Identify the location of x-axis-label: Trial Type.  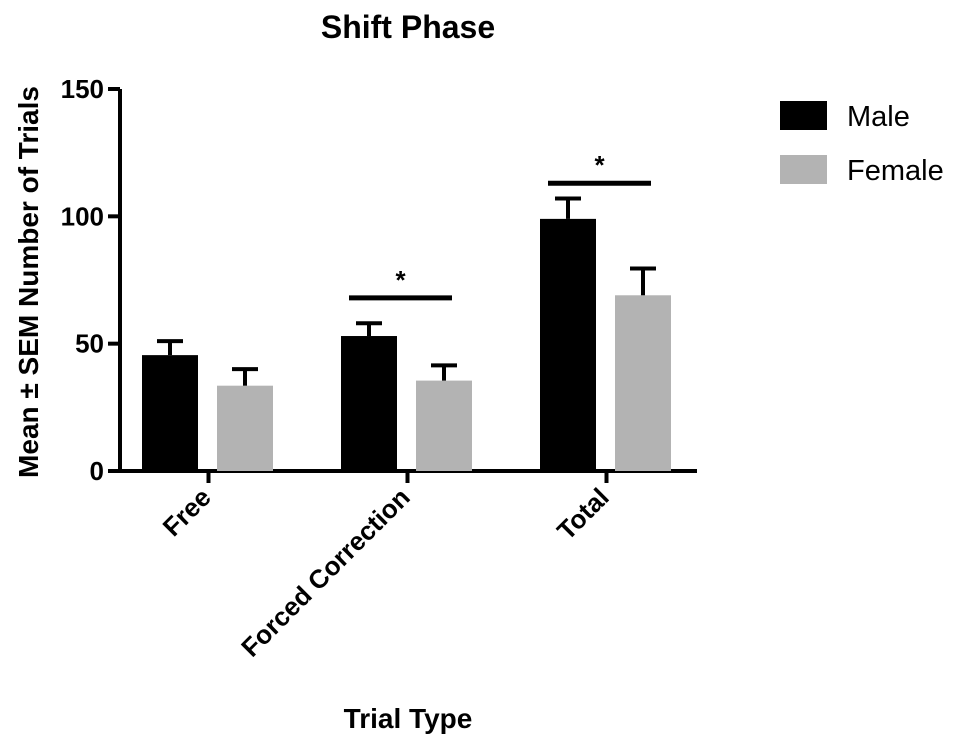
(408, 718).